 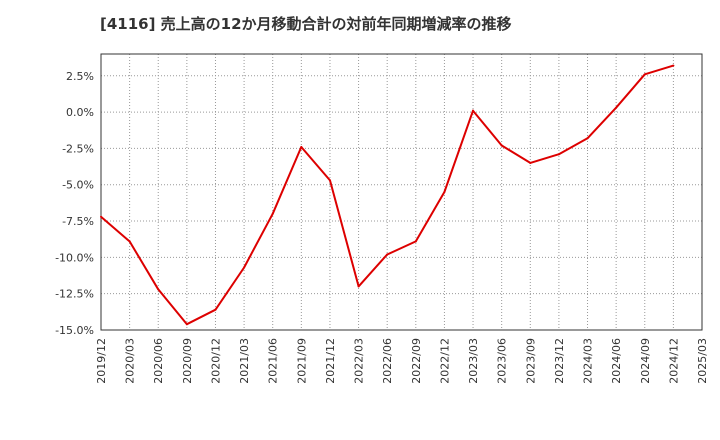 What do you see at coordinates (673, 361) in the screenshot?
I see `x-tick-label: 2024/12` at bounding box center [673, 361].